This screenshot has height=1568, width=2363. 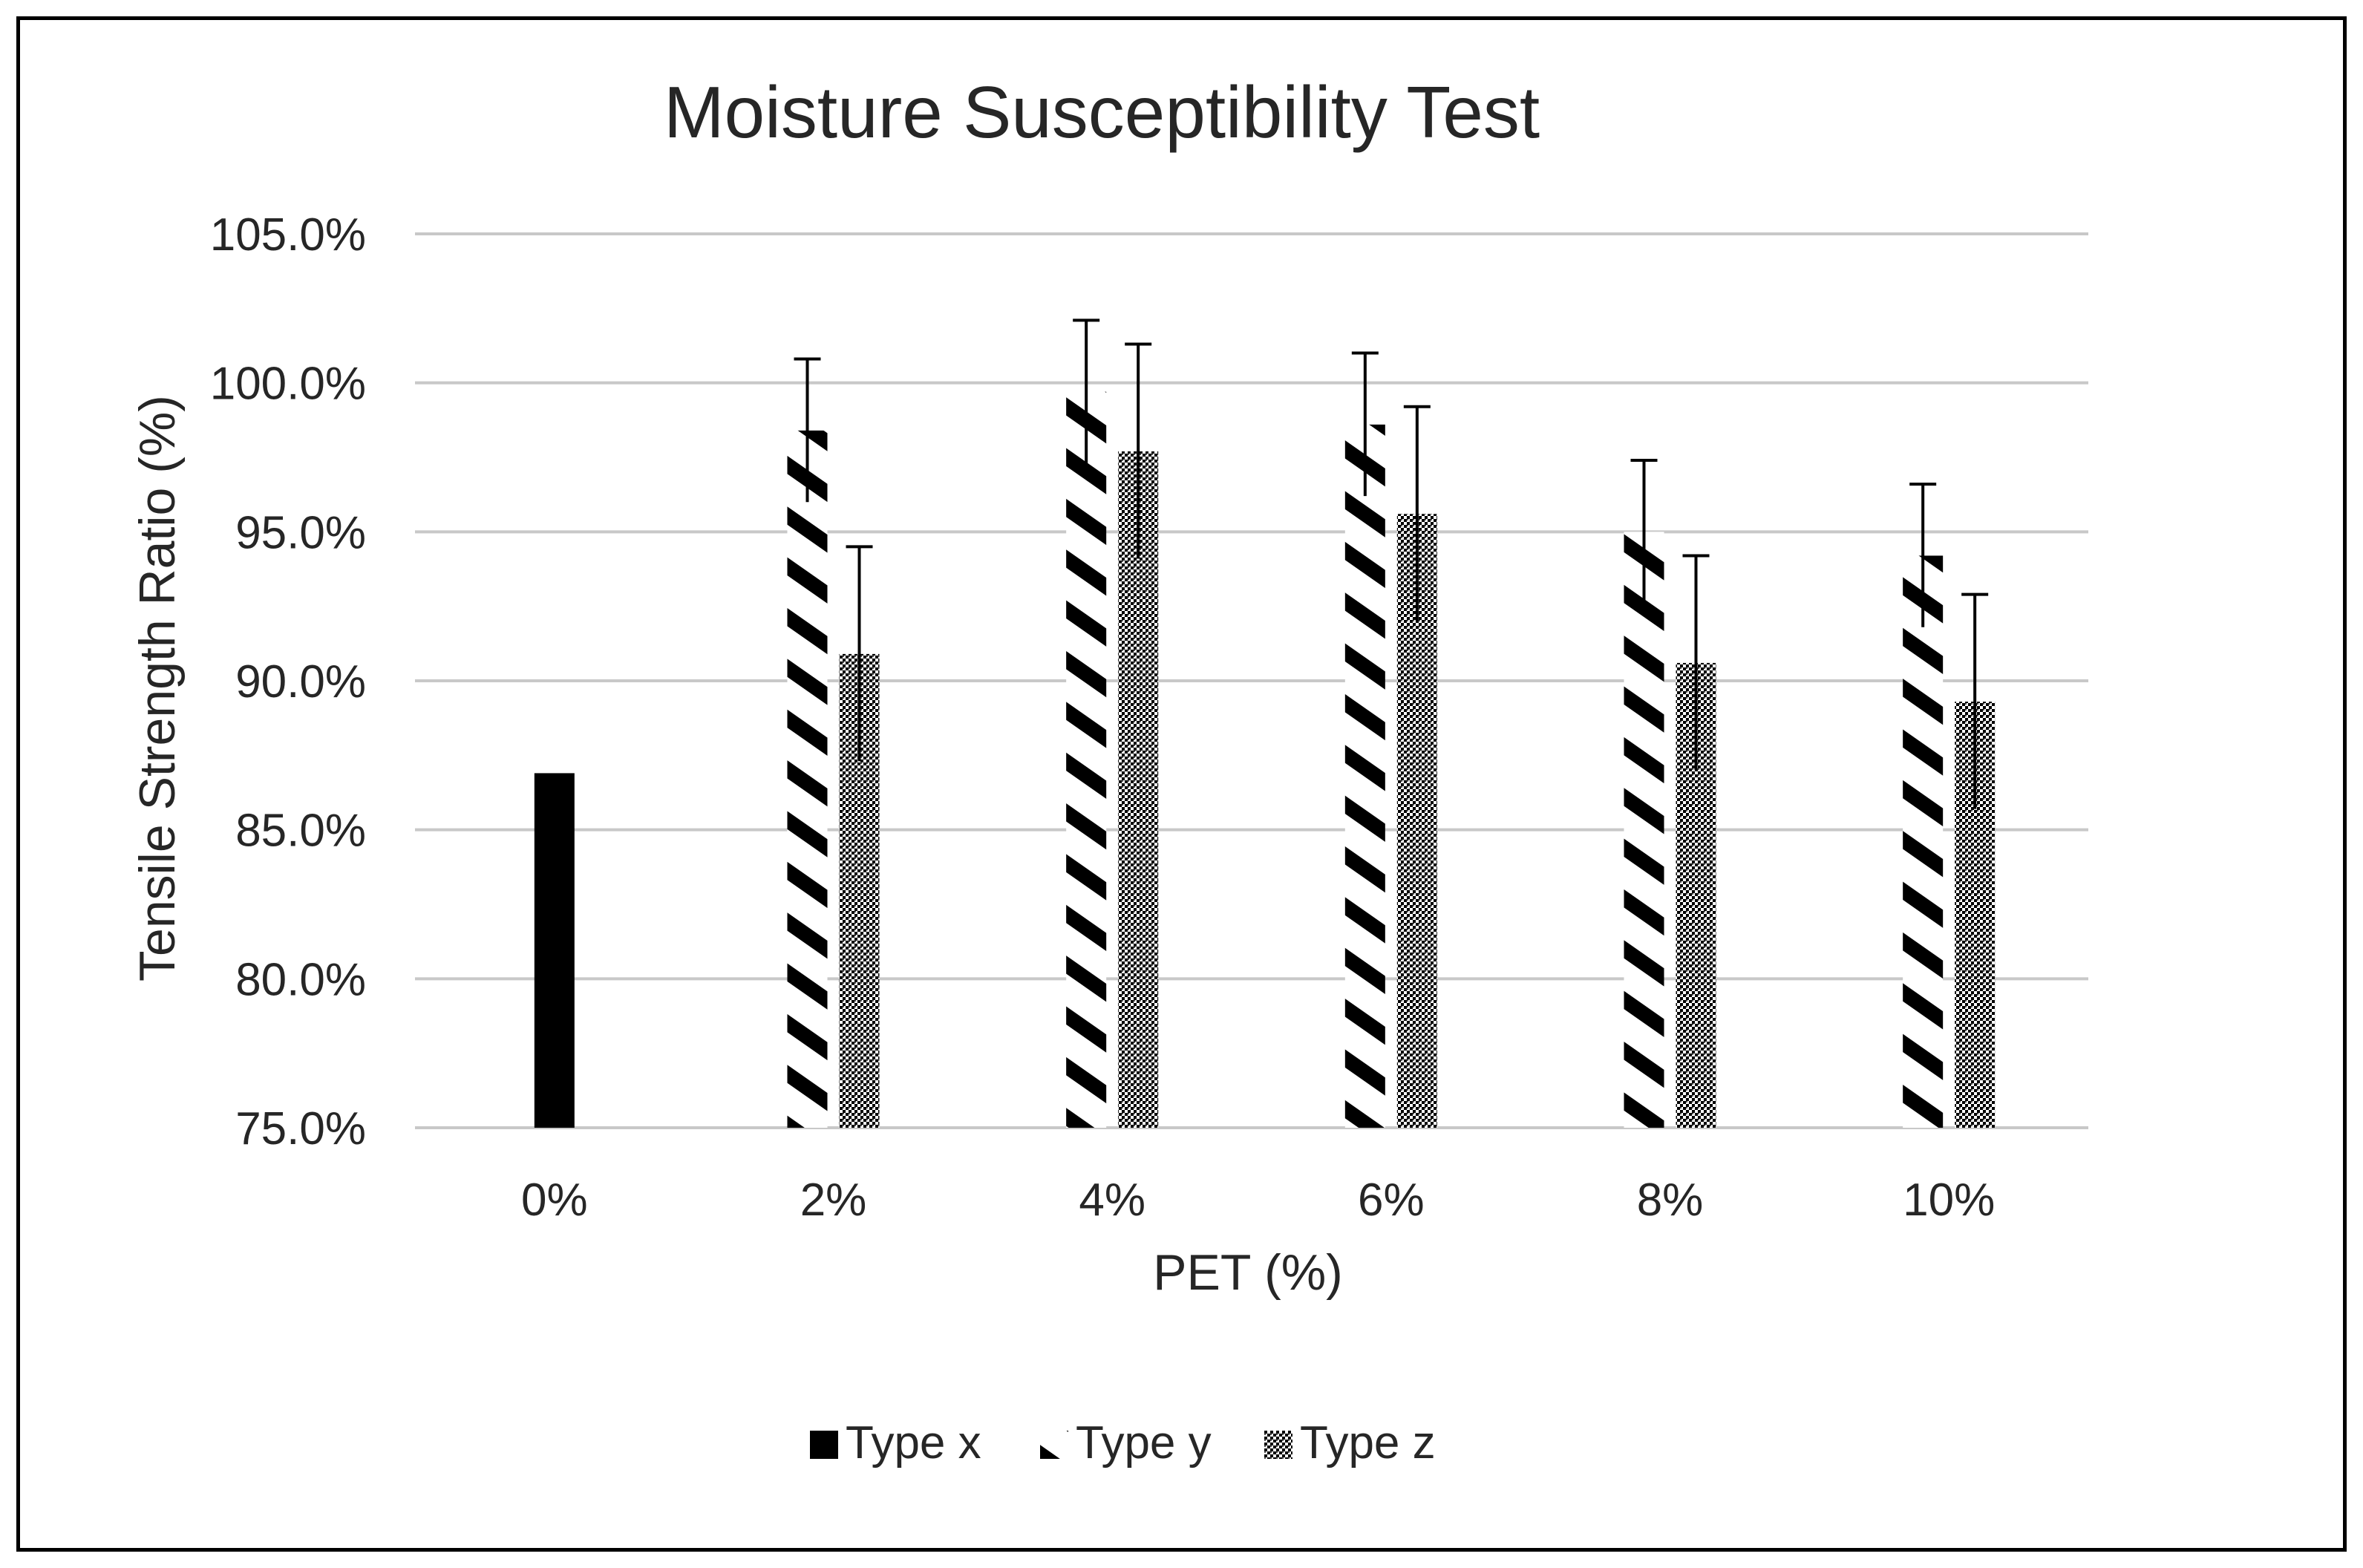 I want to click on y-axis-label: Tensile Strength Ratio (%), so click(x=157, y=688).